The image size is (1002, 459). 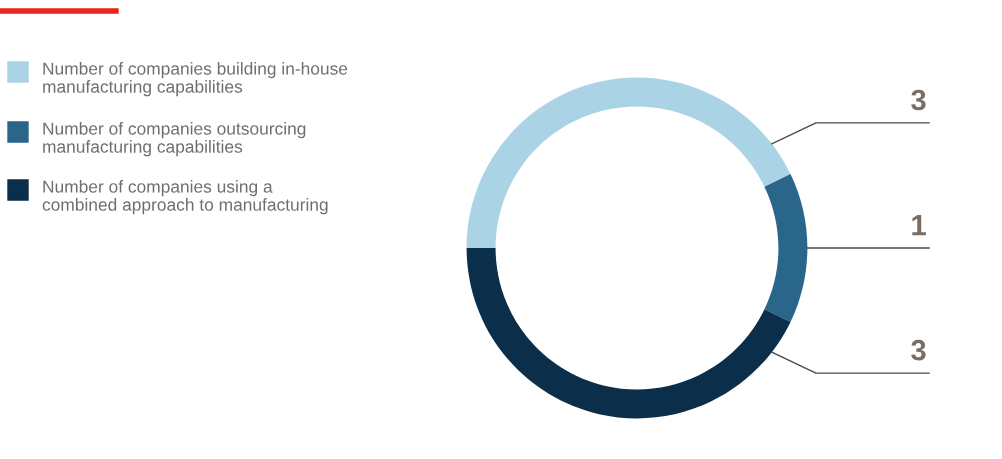 What do you see at coordinates (919, 225) in the screenshot?
I see `data-label: 1` at bounding box center [919, 225].